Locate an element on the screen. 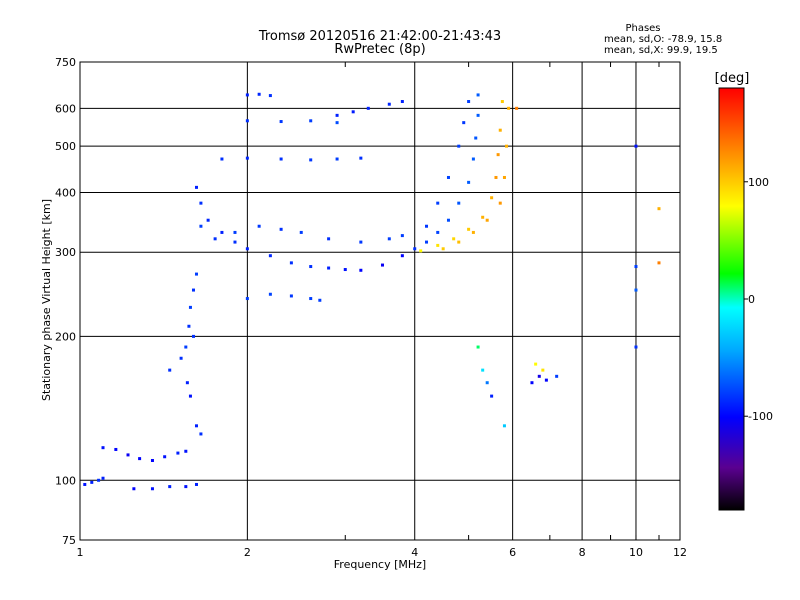  phases-line-x: mean, sd,X: 99.9, 19.5 is located at coordinates (661, 50).